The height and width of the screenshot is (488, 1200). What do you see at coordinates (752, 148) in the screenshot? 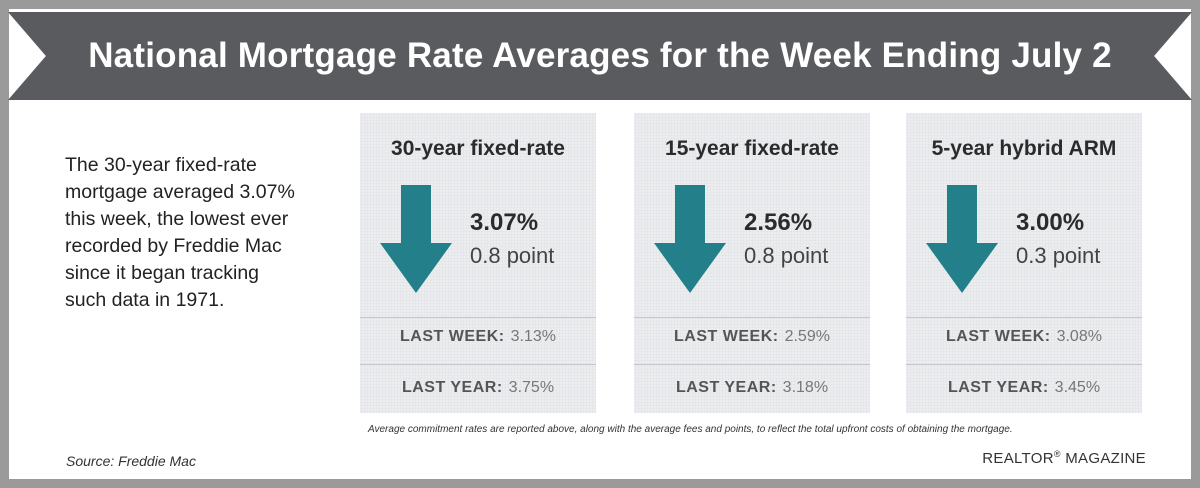
I see `card-title: 15-year fixed-rate` at bounding box center [752, 148].